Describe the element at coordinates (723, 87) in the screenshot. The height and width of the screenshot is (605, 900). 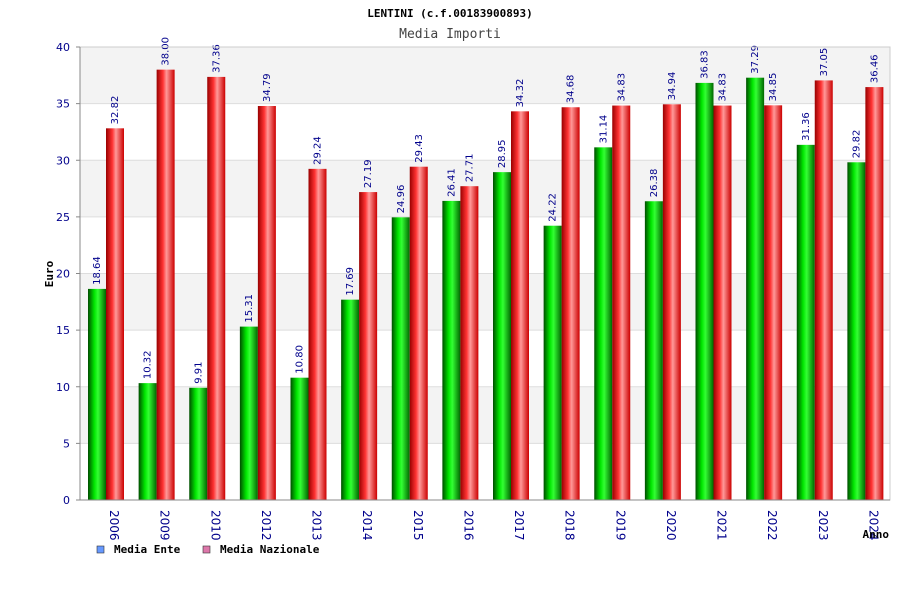
I see `data-label-media-nazionale-2021: 34.83` at that location.